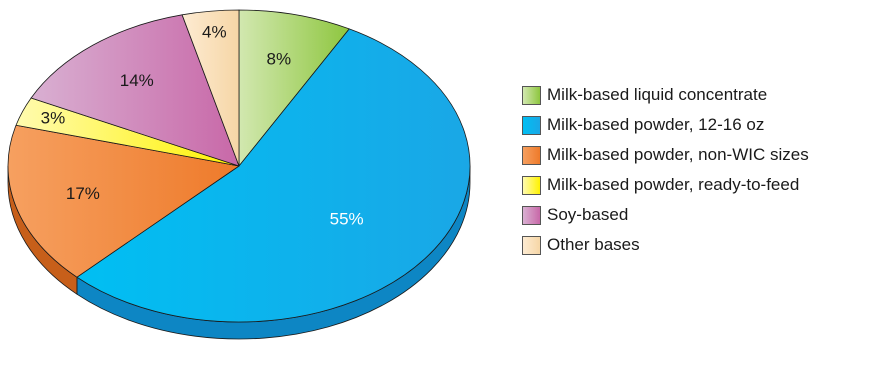 The image size is (884, 386). Describe the element at coordinates (593, 244) in the screenshot. I see `legend-label: Other bases` at that location.